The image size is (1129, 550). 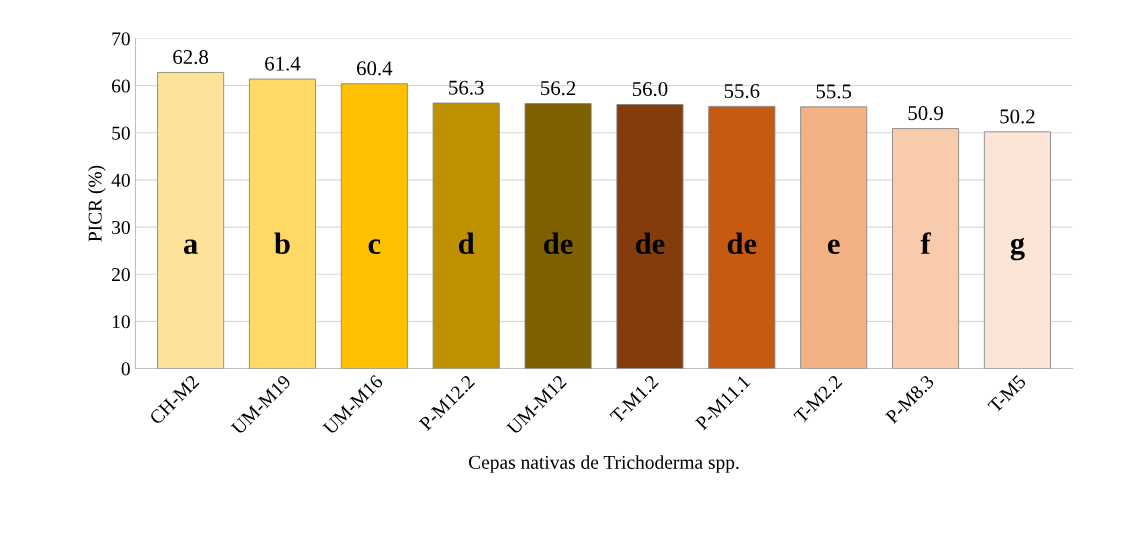 I want to click on y-tick-label: 40, so click(x=120, y=180).